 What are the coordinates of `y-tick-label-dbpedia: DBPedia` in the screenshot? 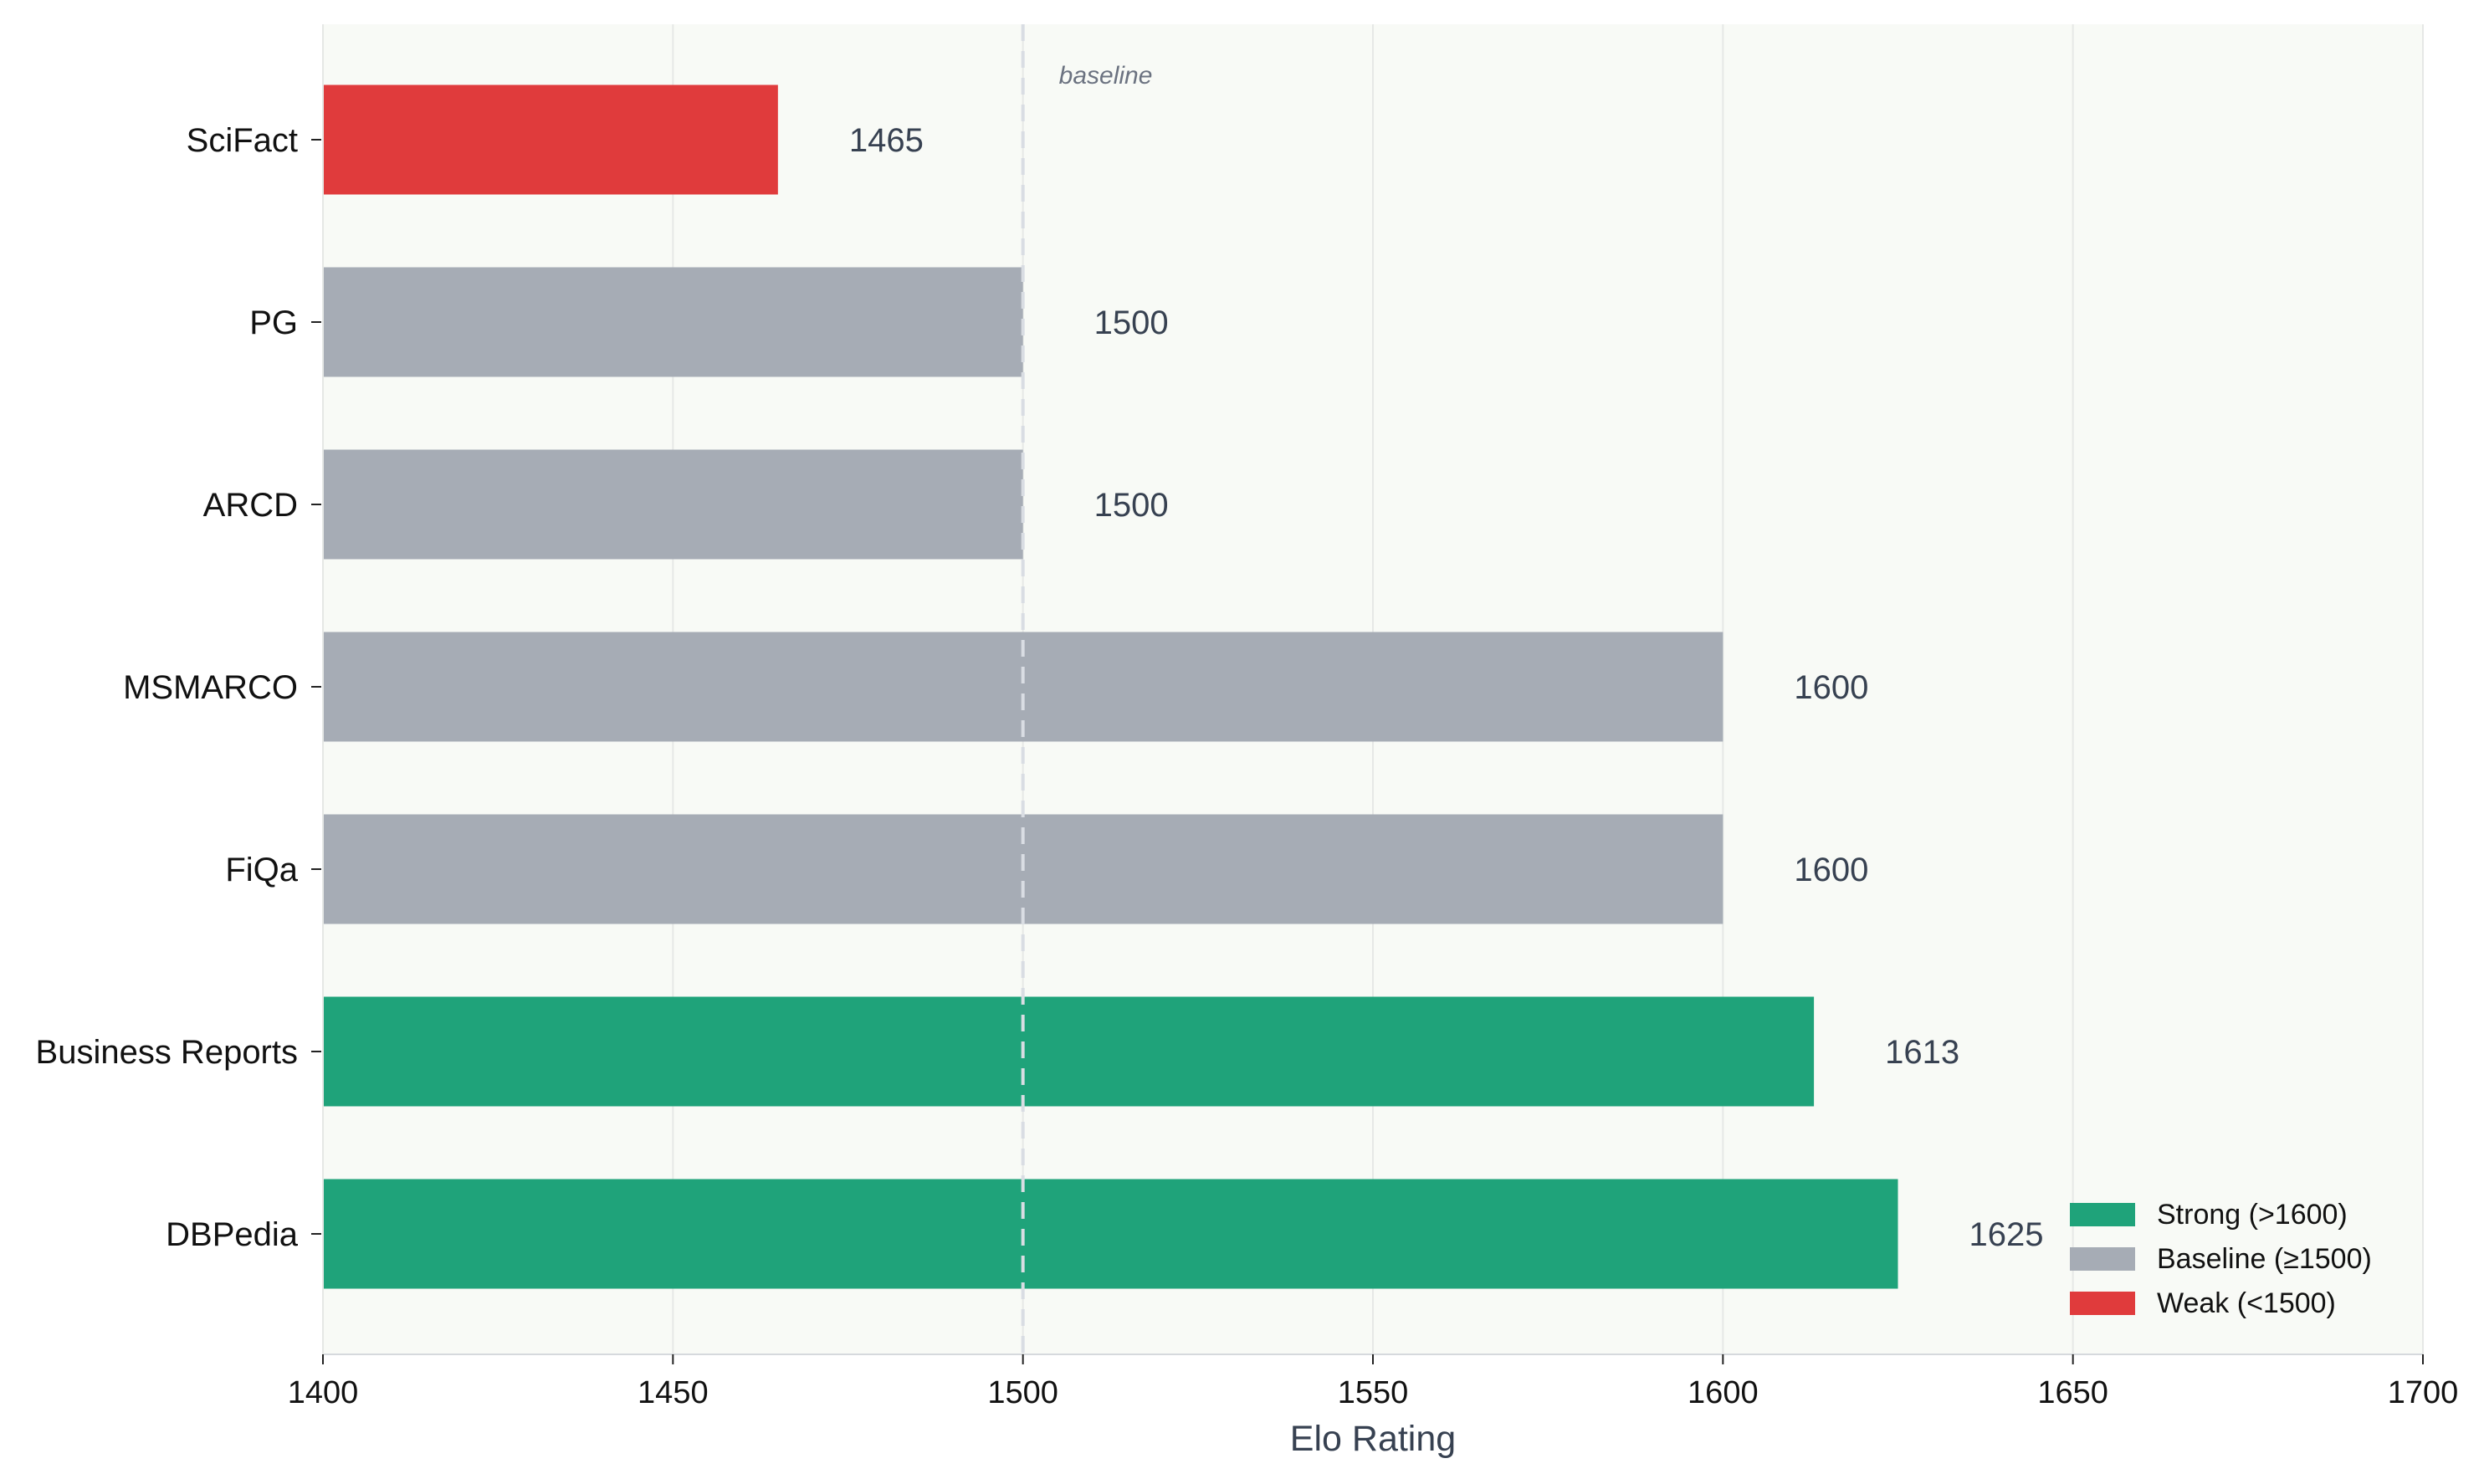 It's located at (233, 1234).